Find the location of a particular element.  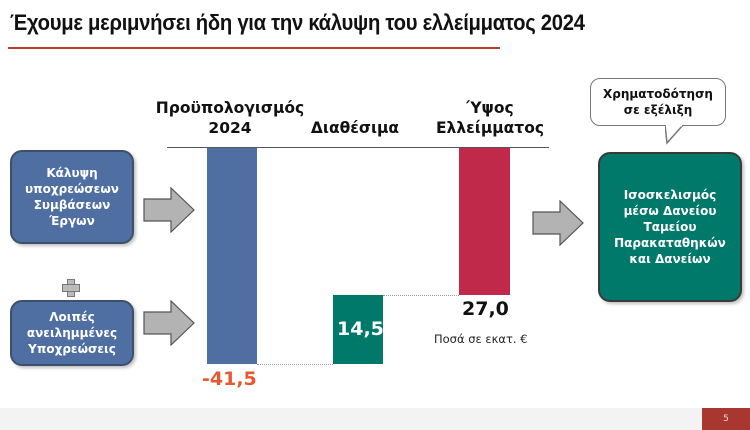

category-label-available-text: Διαθέσιμα is located at coordinates (355, 128).